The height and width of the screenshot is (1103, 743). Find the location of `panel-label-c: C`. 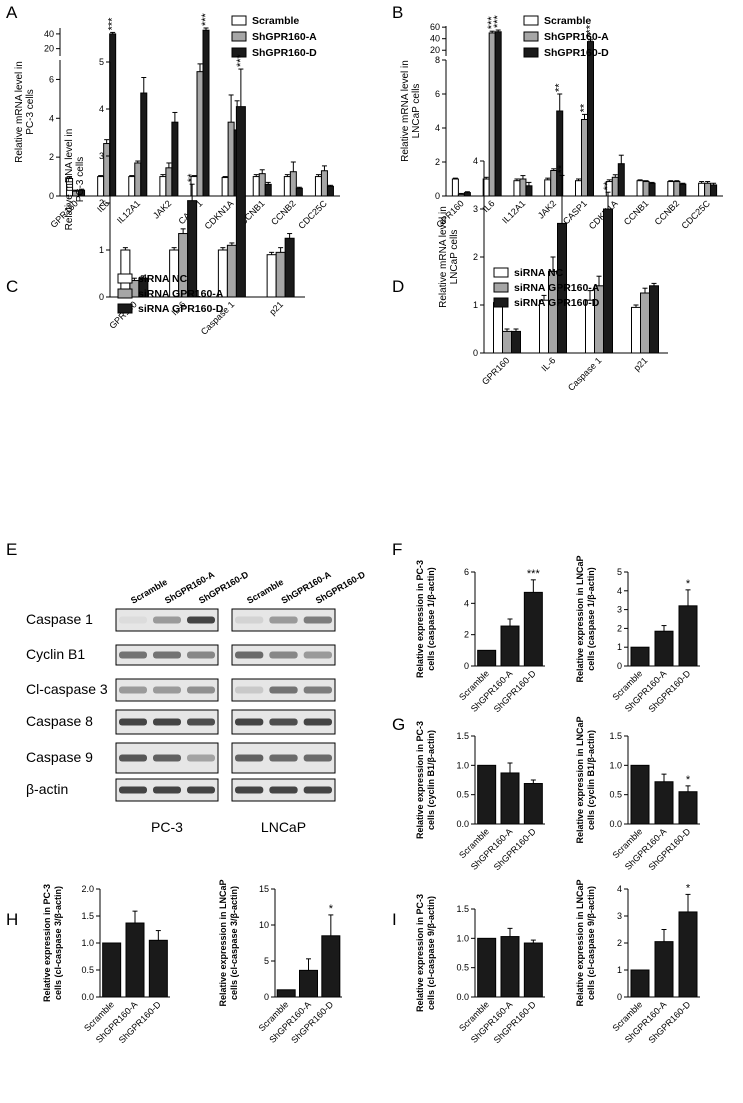

panel-label-c: C is located at coordinates (12, 286).